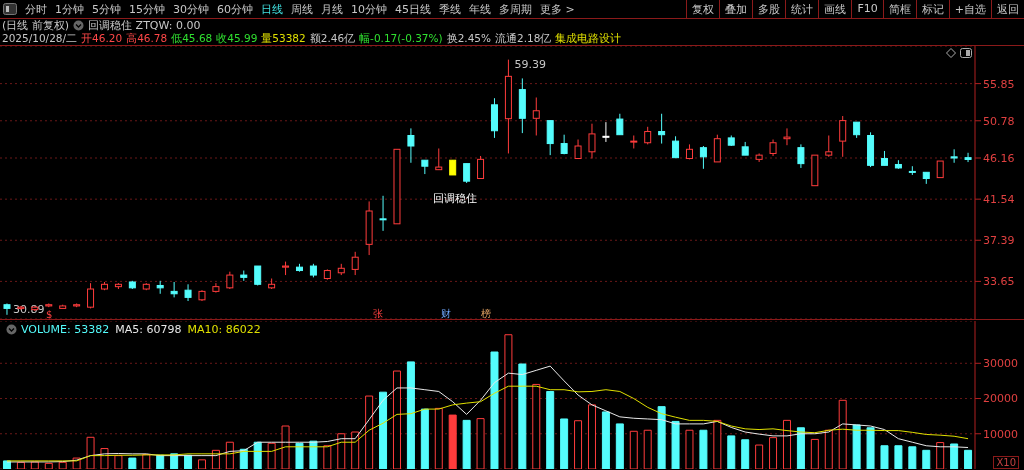  What do you see at coordinates (450, 9) in the screenshot?
I see `text: 季线` at bounding box center [450, 9].